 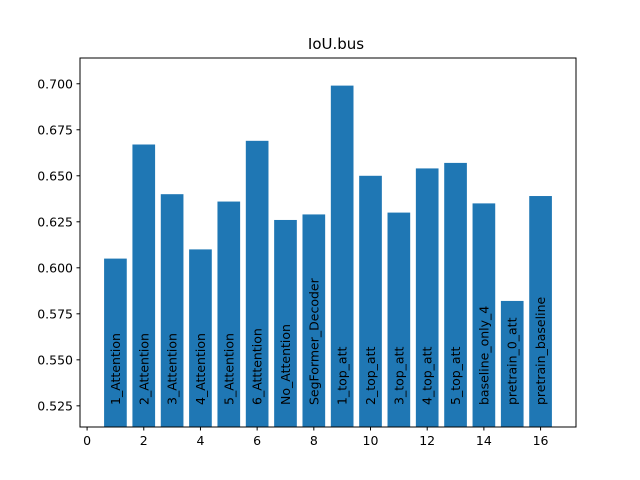 I want to click on y-tick-label-2: 0.575, so click(x=55, y=313).